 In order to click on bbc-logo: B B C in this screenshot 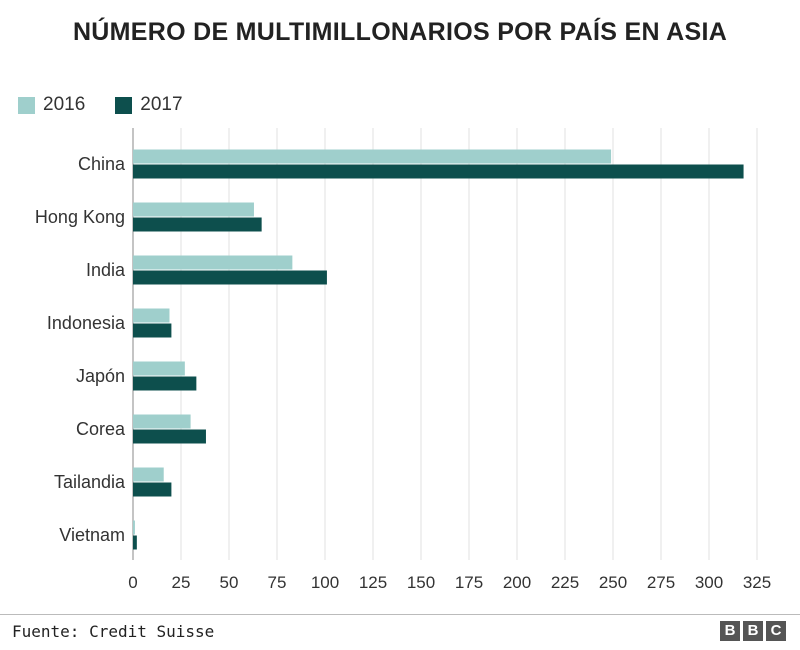, I will do `click(751, 631)`.